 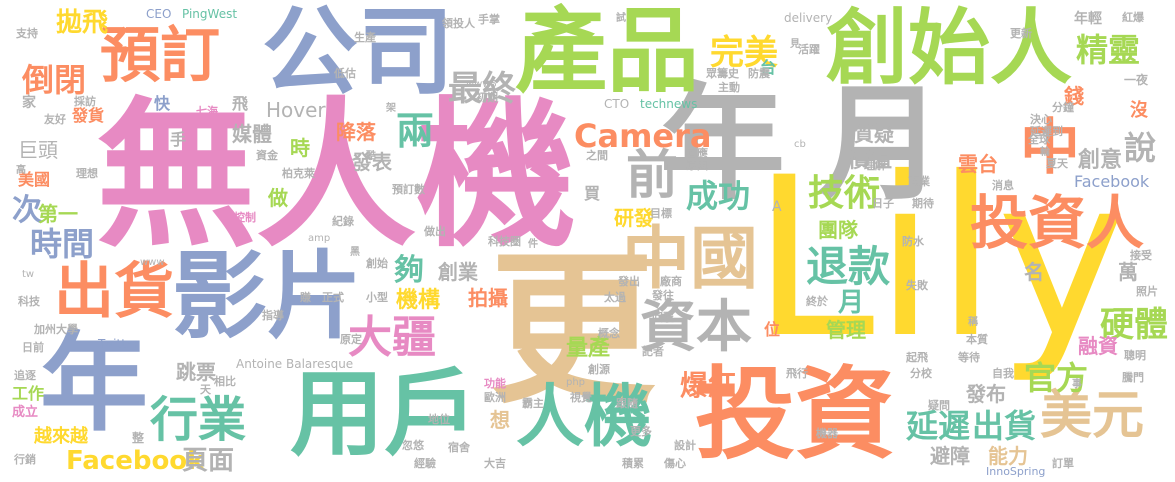 I want to click on word-xiaoxi: 消息, so click(x=1003, y=185).